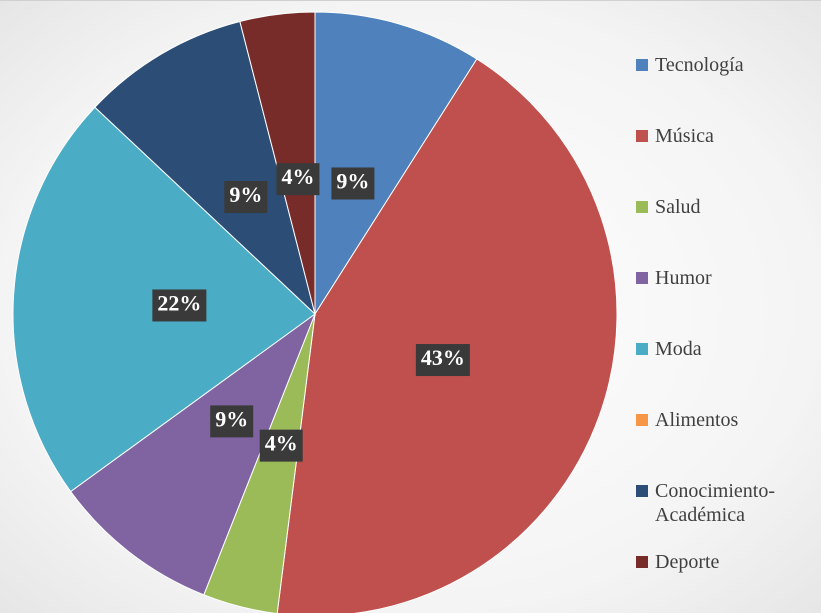 The width and height of the screenshot is (821, 613). I want to click on legend-item: Moda, so click(708, 349).